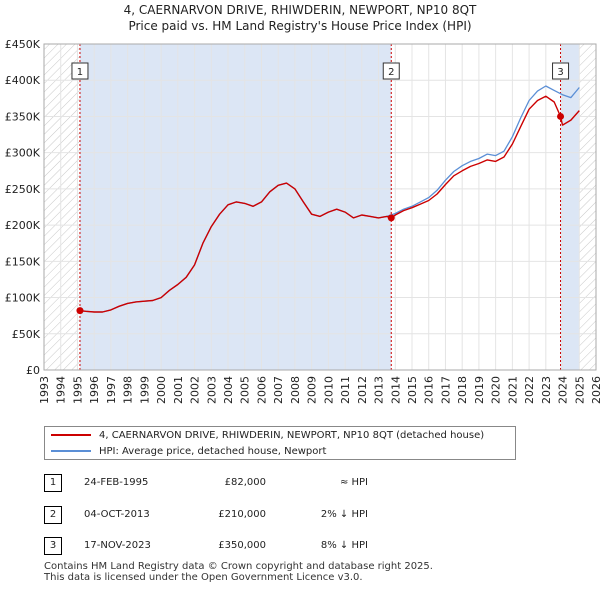 The image size is (600, 590). Describe the element at coordinates (261, 390) in the screenshot. I see `x-tick-label: 2006` at that location.